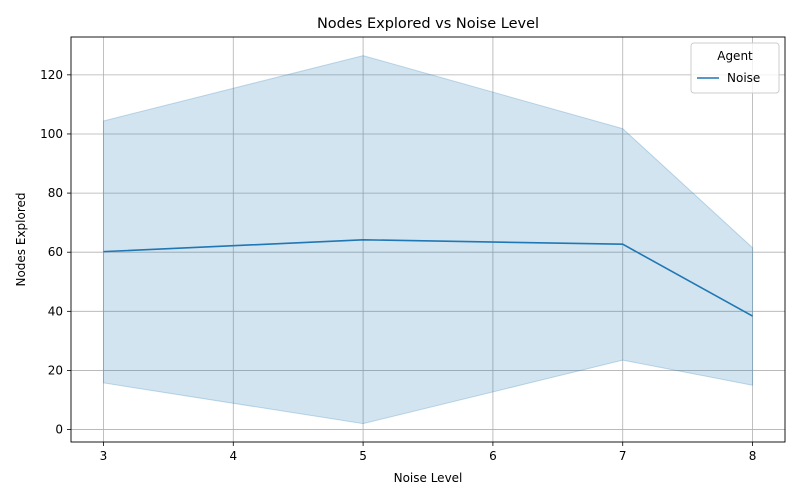  I want to click on x-axis-label: Noise Level, so click(428, 478).